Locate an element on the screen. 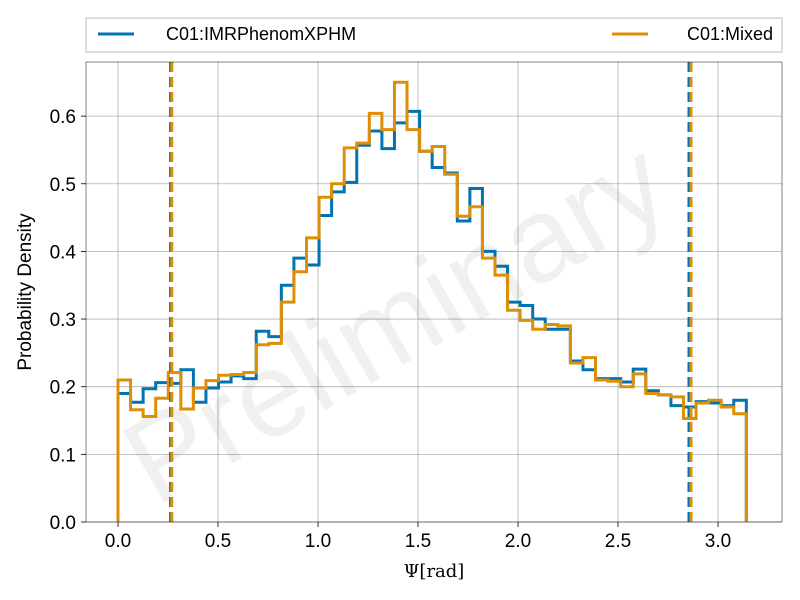 The width and height of the screenshot is (800, 600). x-tick-label: 3.0 is located at coordinates (718, 541).